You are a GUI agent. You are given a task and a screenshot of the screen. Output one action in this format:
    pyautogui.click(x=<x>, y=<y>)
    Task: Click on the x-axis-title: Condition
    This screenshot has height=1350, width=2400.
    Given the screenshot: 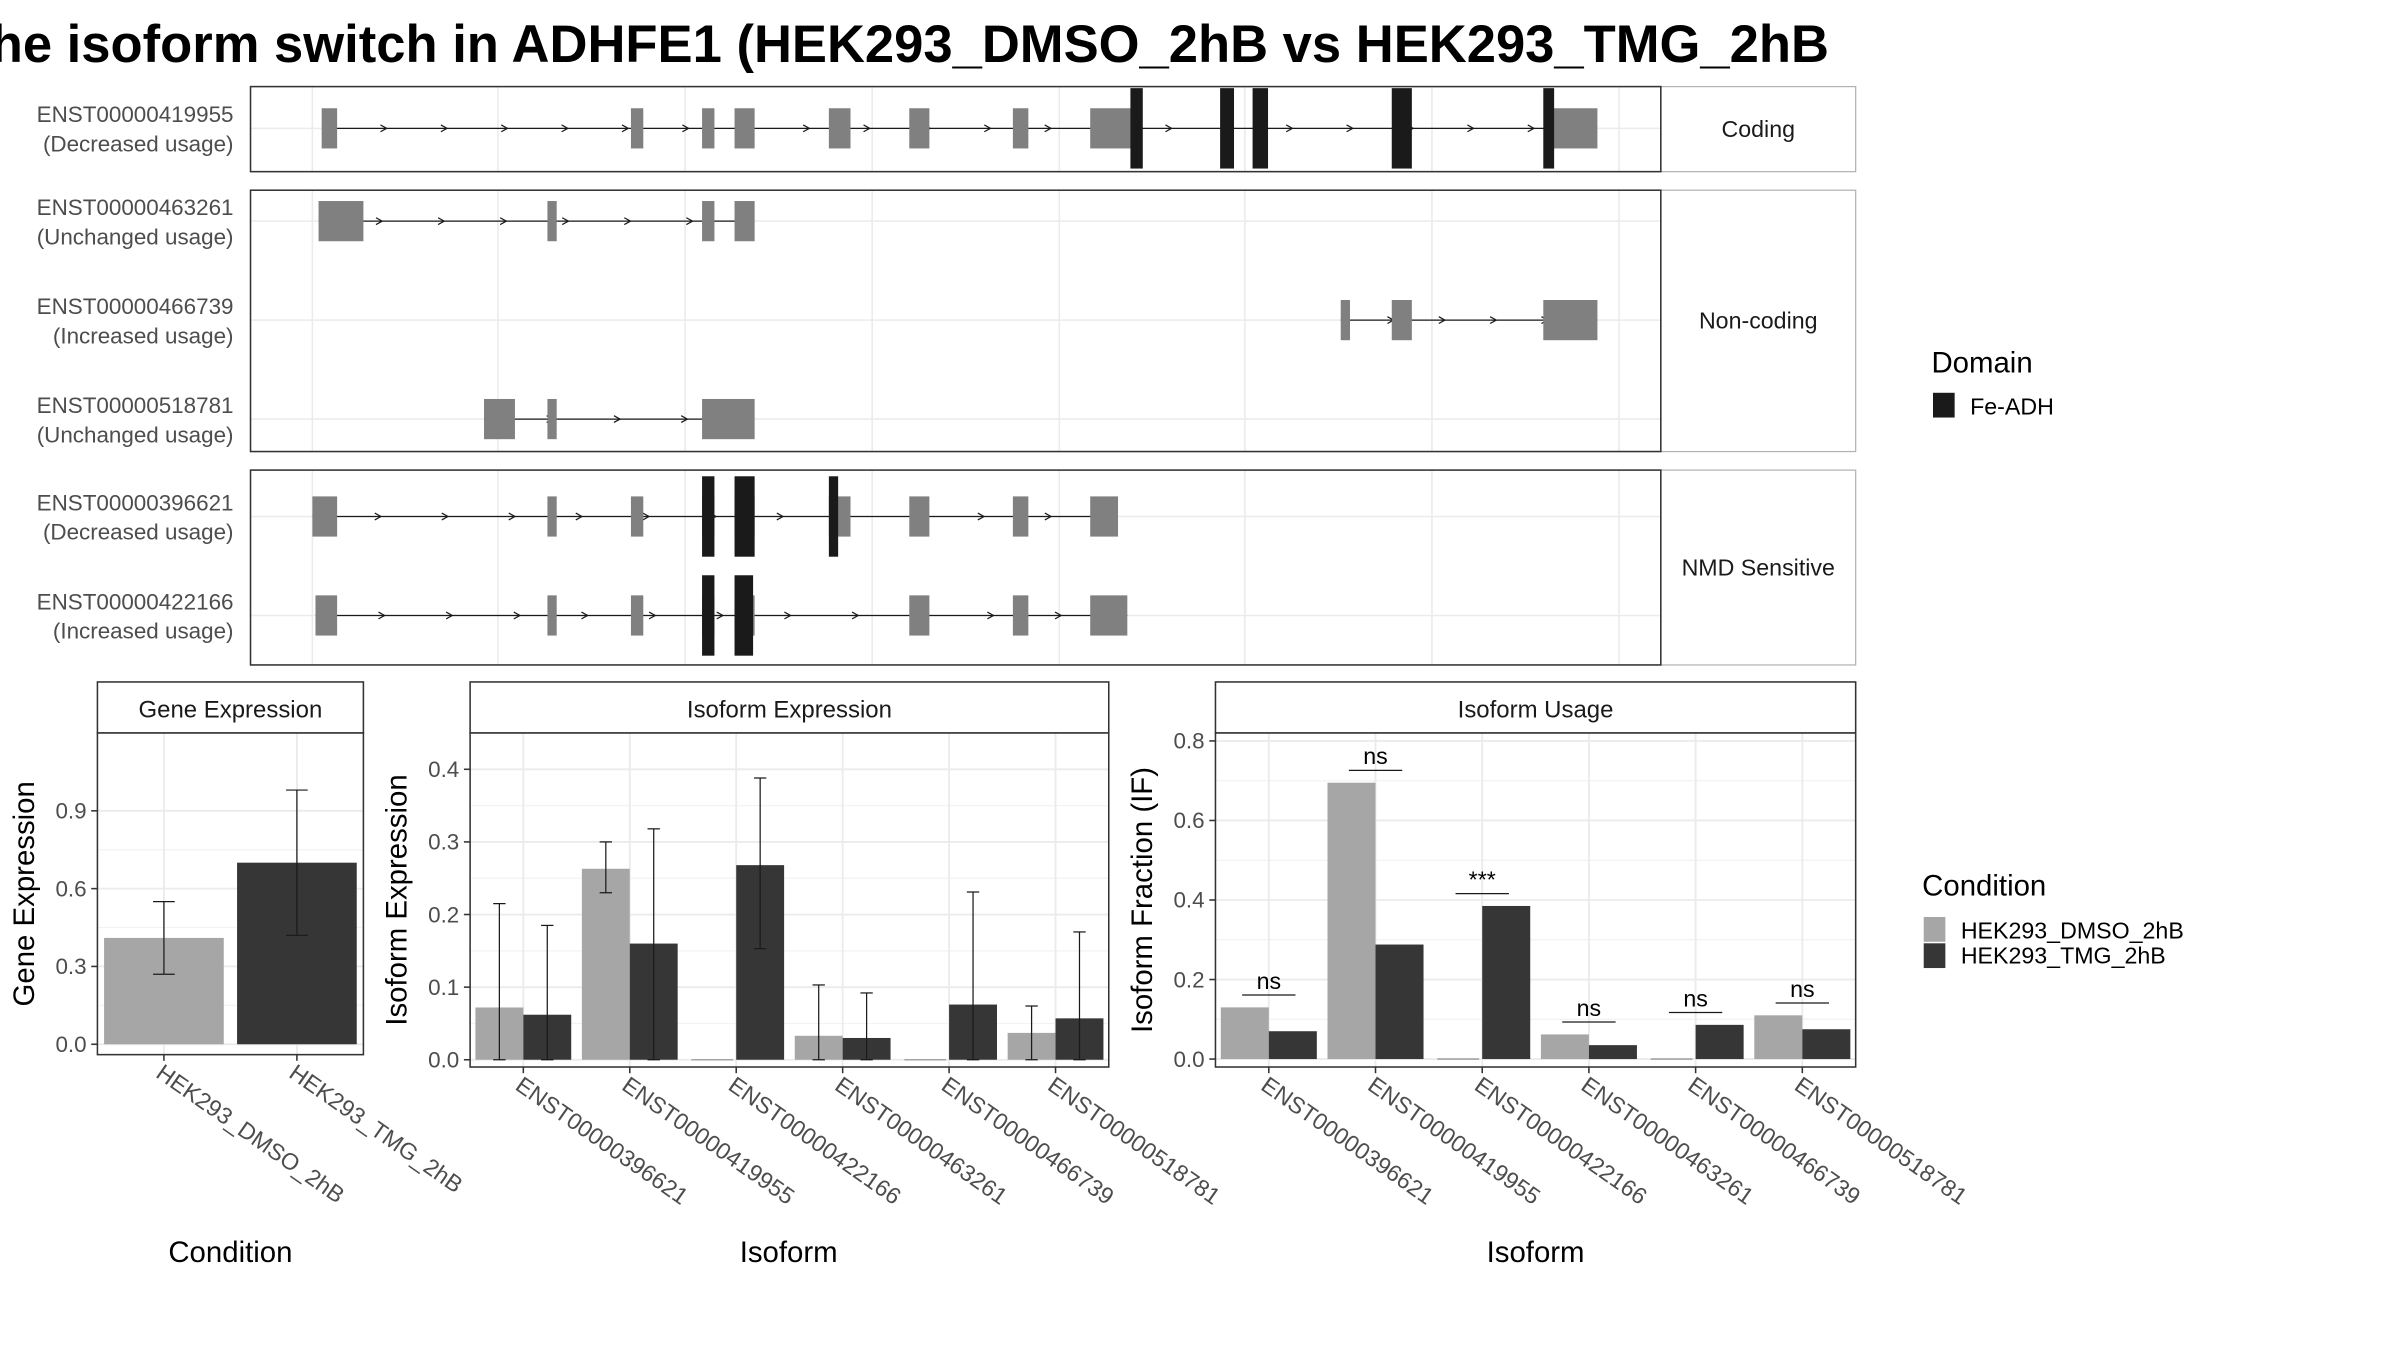 What is the action you would take?
    pyautogui.click(x=230, y=1252)
    